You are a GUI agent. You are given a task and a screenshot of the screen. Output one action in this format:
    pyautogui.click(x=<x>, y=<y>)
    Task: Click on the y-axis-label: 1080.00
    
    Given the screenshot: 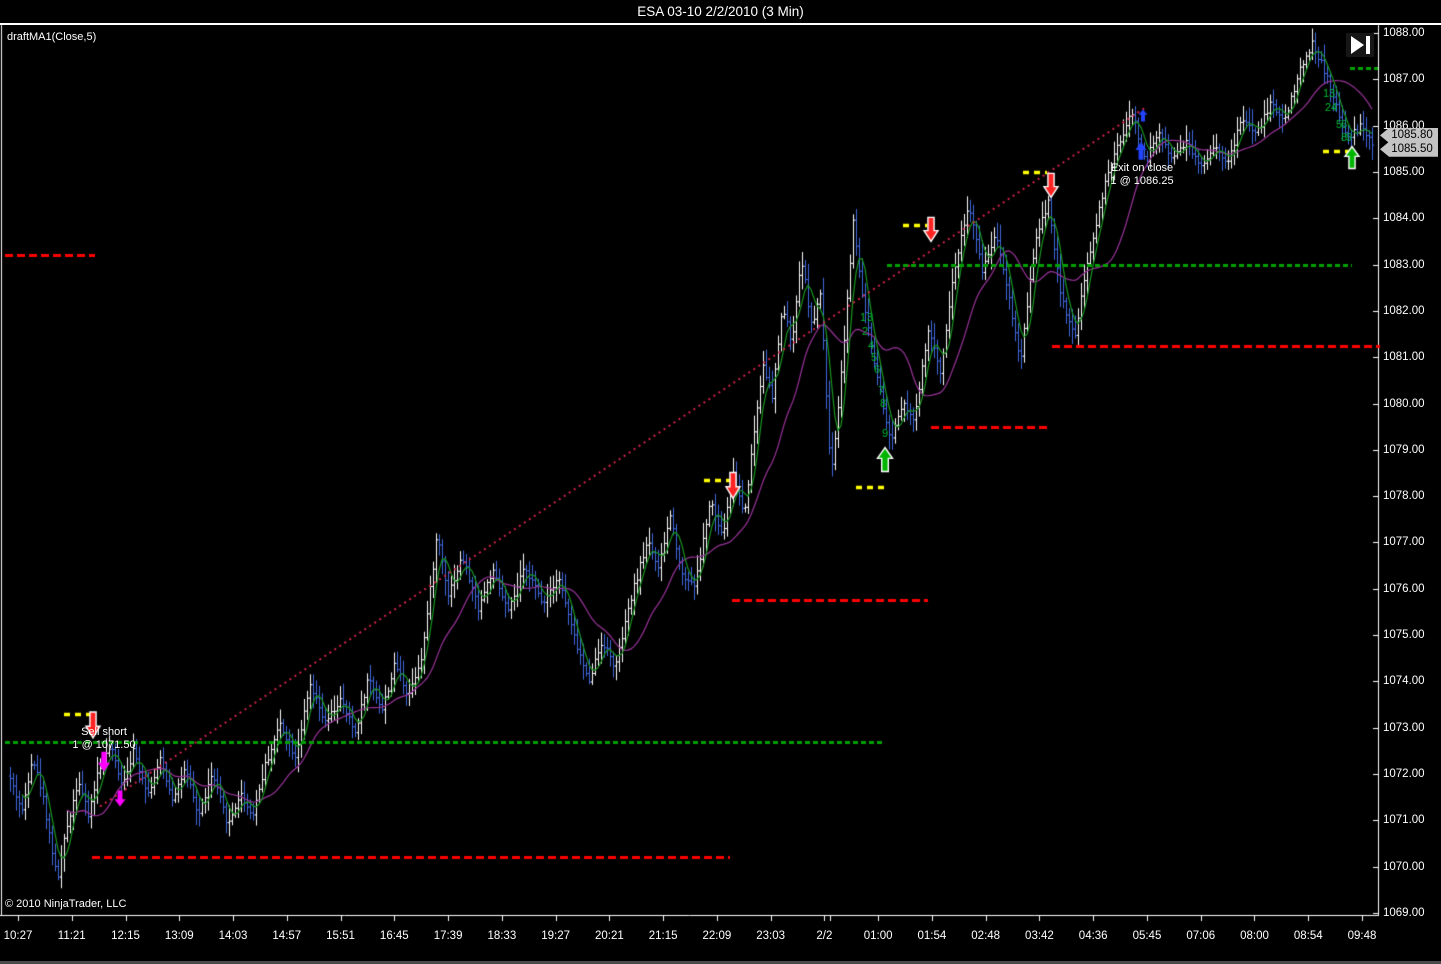 What is the action you would take?
    pyautogui.click(x=1404, y=403)
    